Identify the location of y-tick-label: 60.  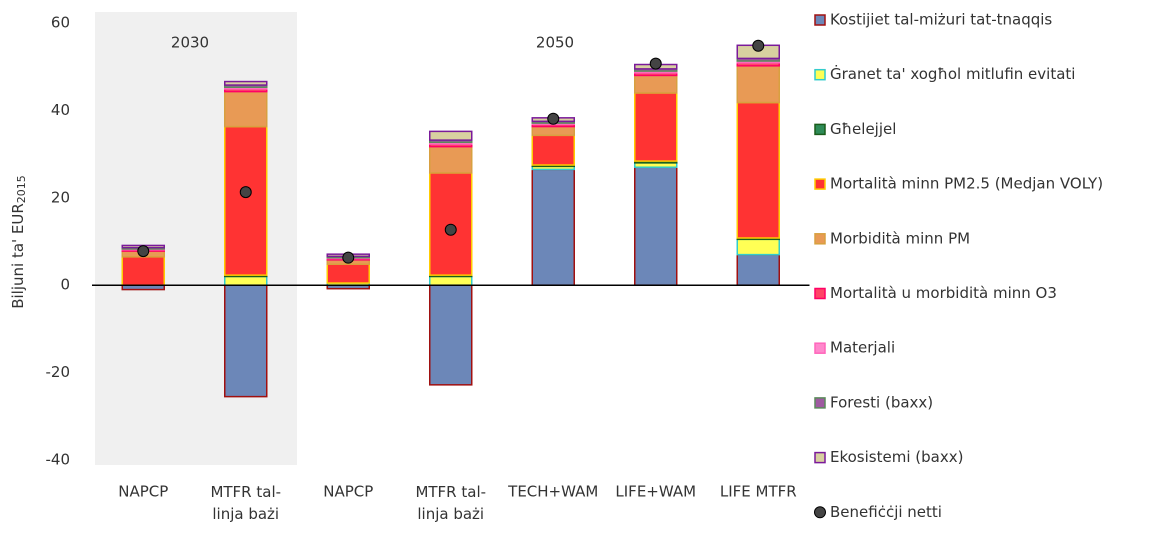
(60, 23).